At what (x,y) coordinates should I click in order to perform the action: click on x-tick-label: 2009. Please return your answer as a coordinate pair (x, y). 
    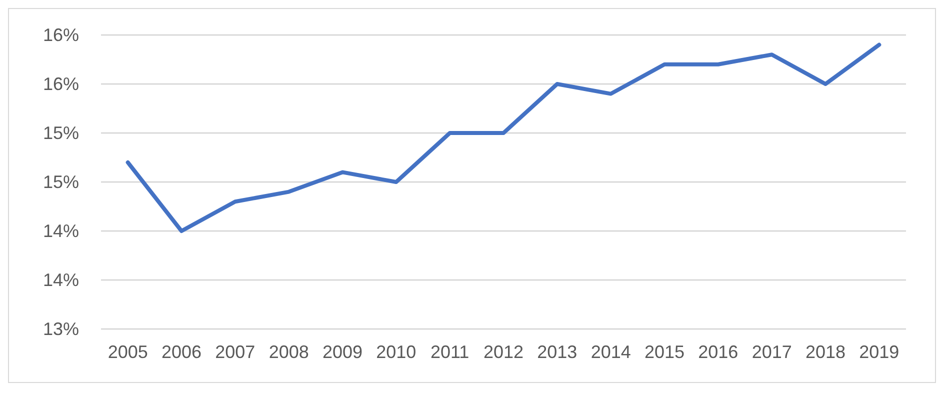
    Looking at the image, I should click on (342, 352).